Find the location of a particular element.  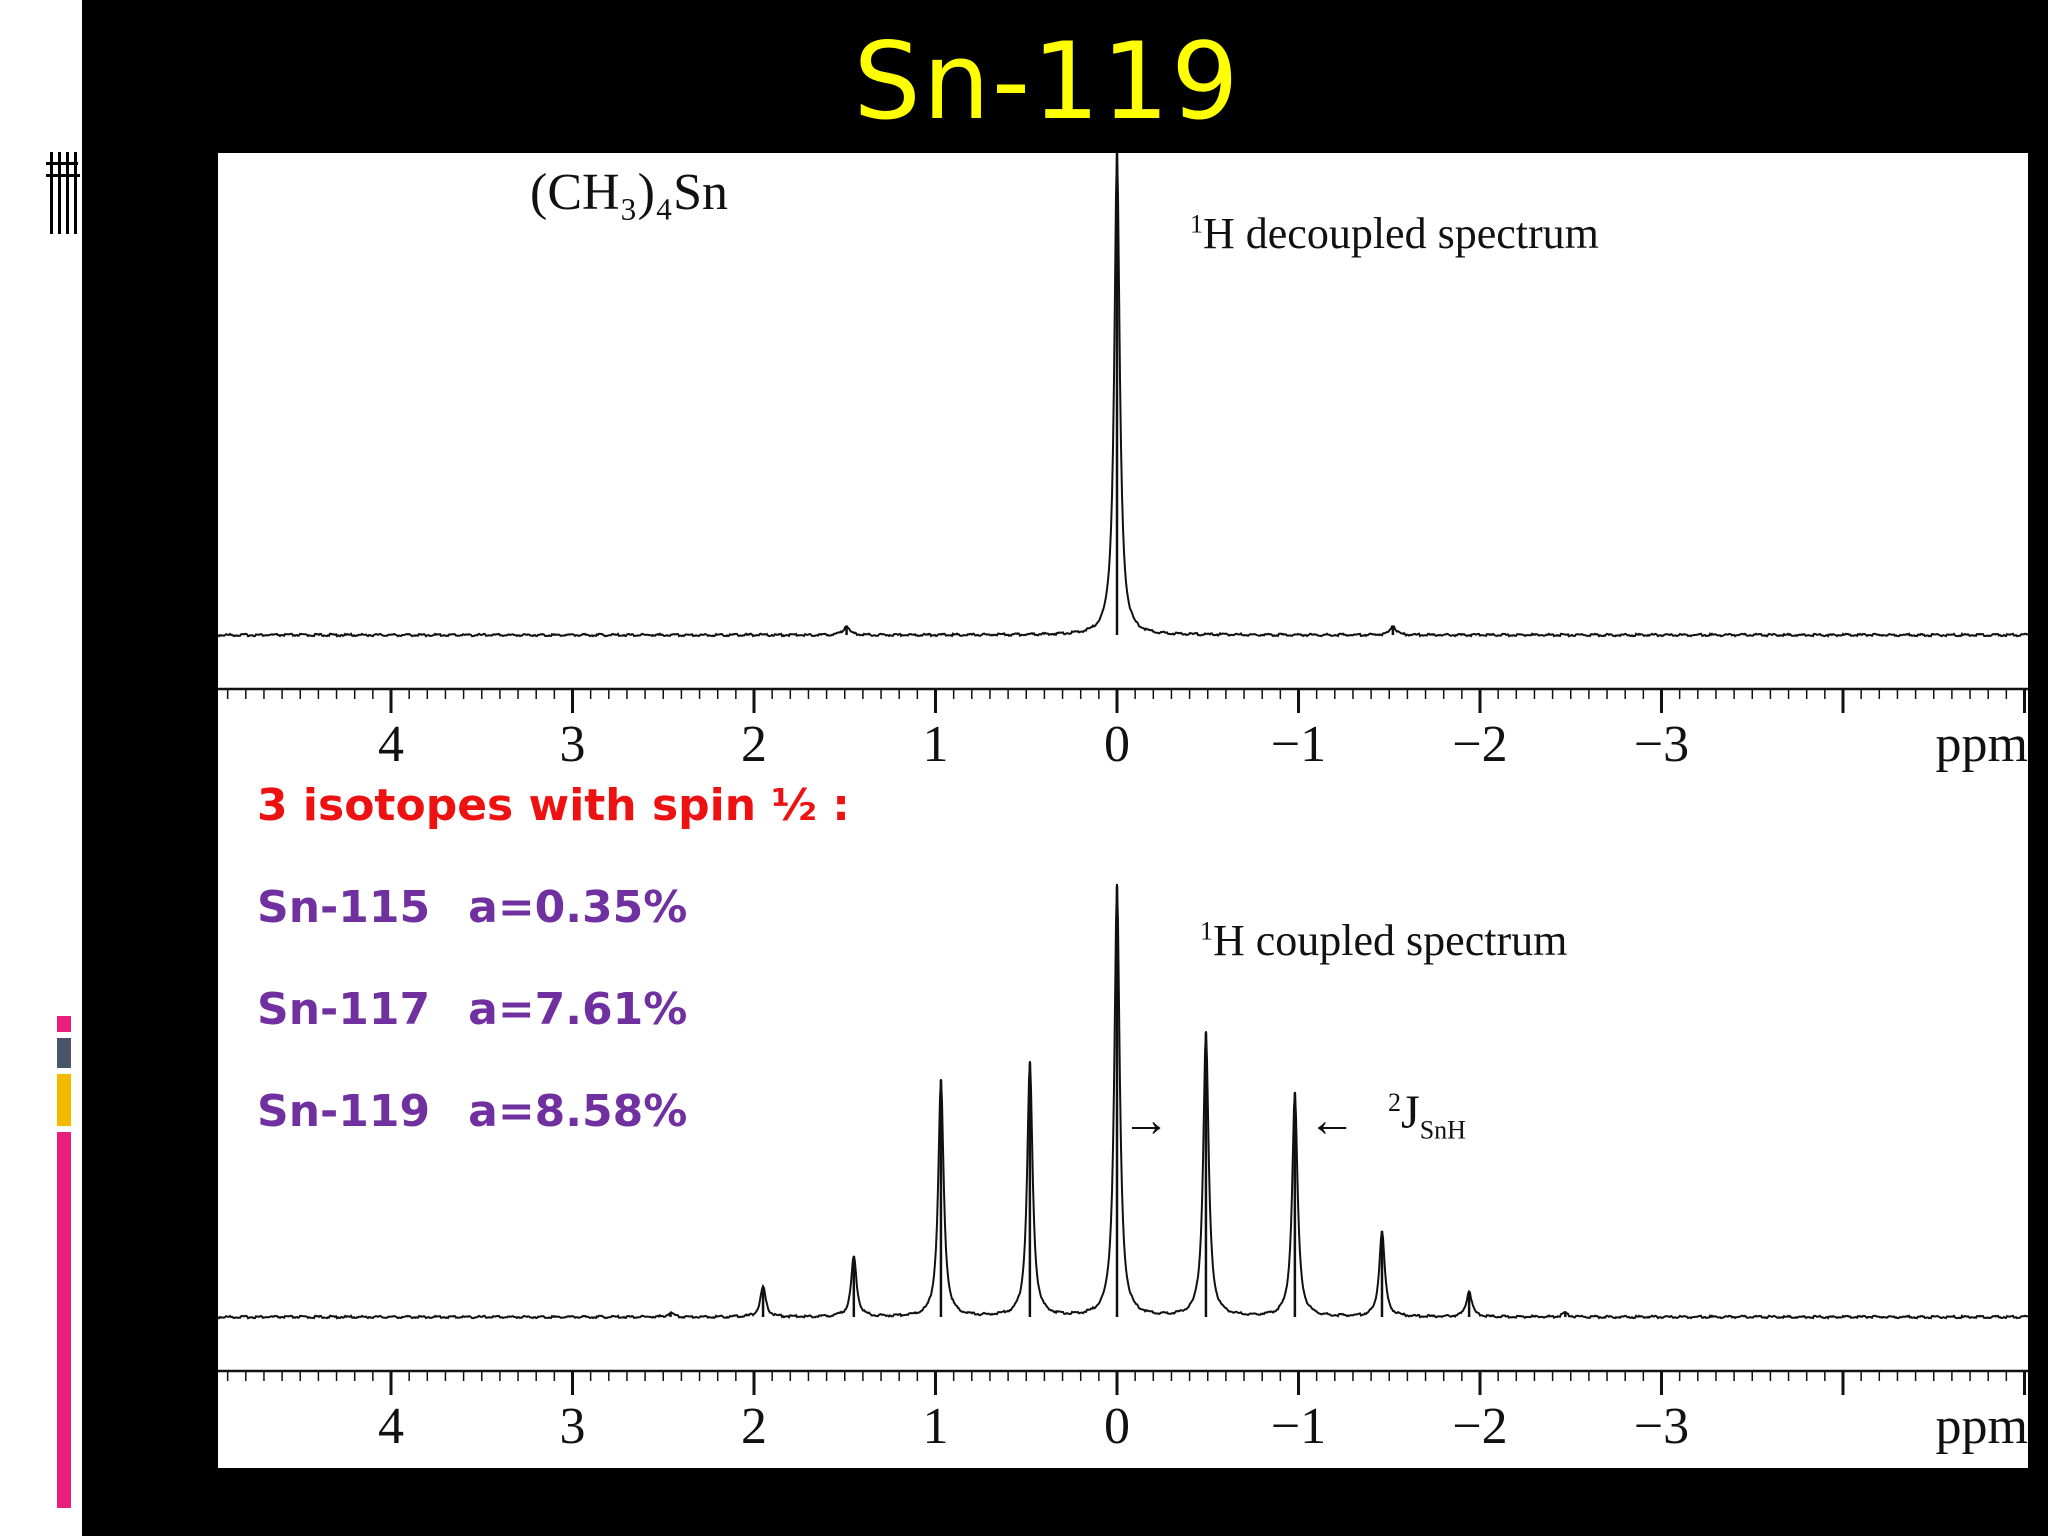

coupling-subscript: SnH is located at coordinates (1442, 1130).